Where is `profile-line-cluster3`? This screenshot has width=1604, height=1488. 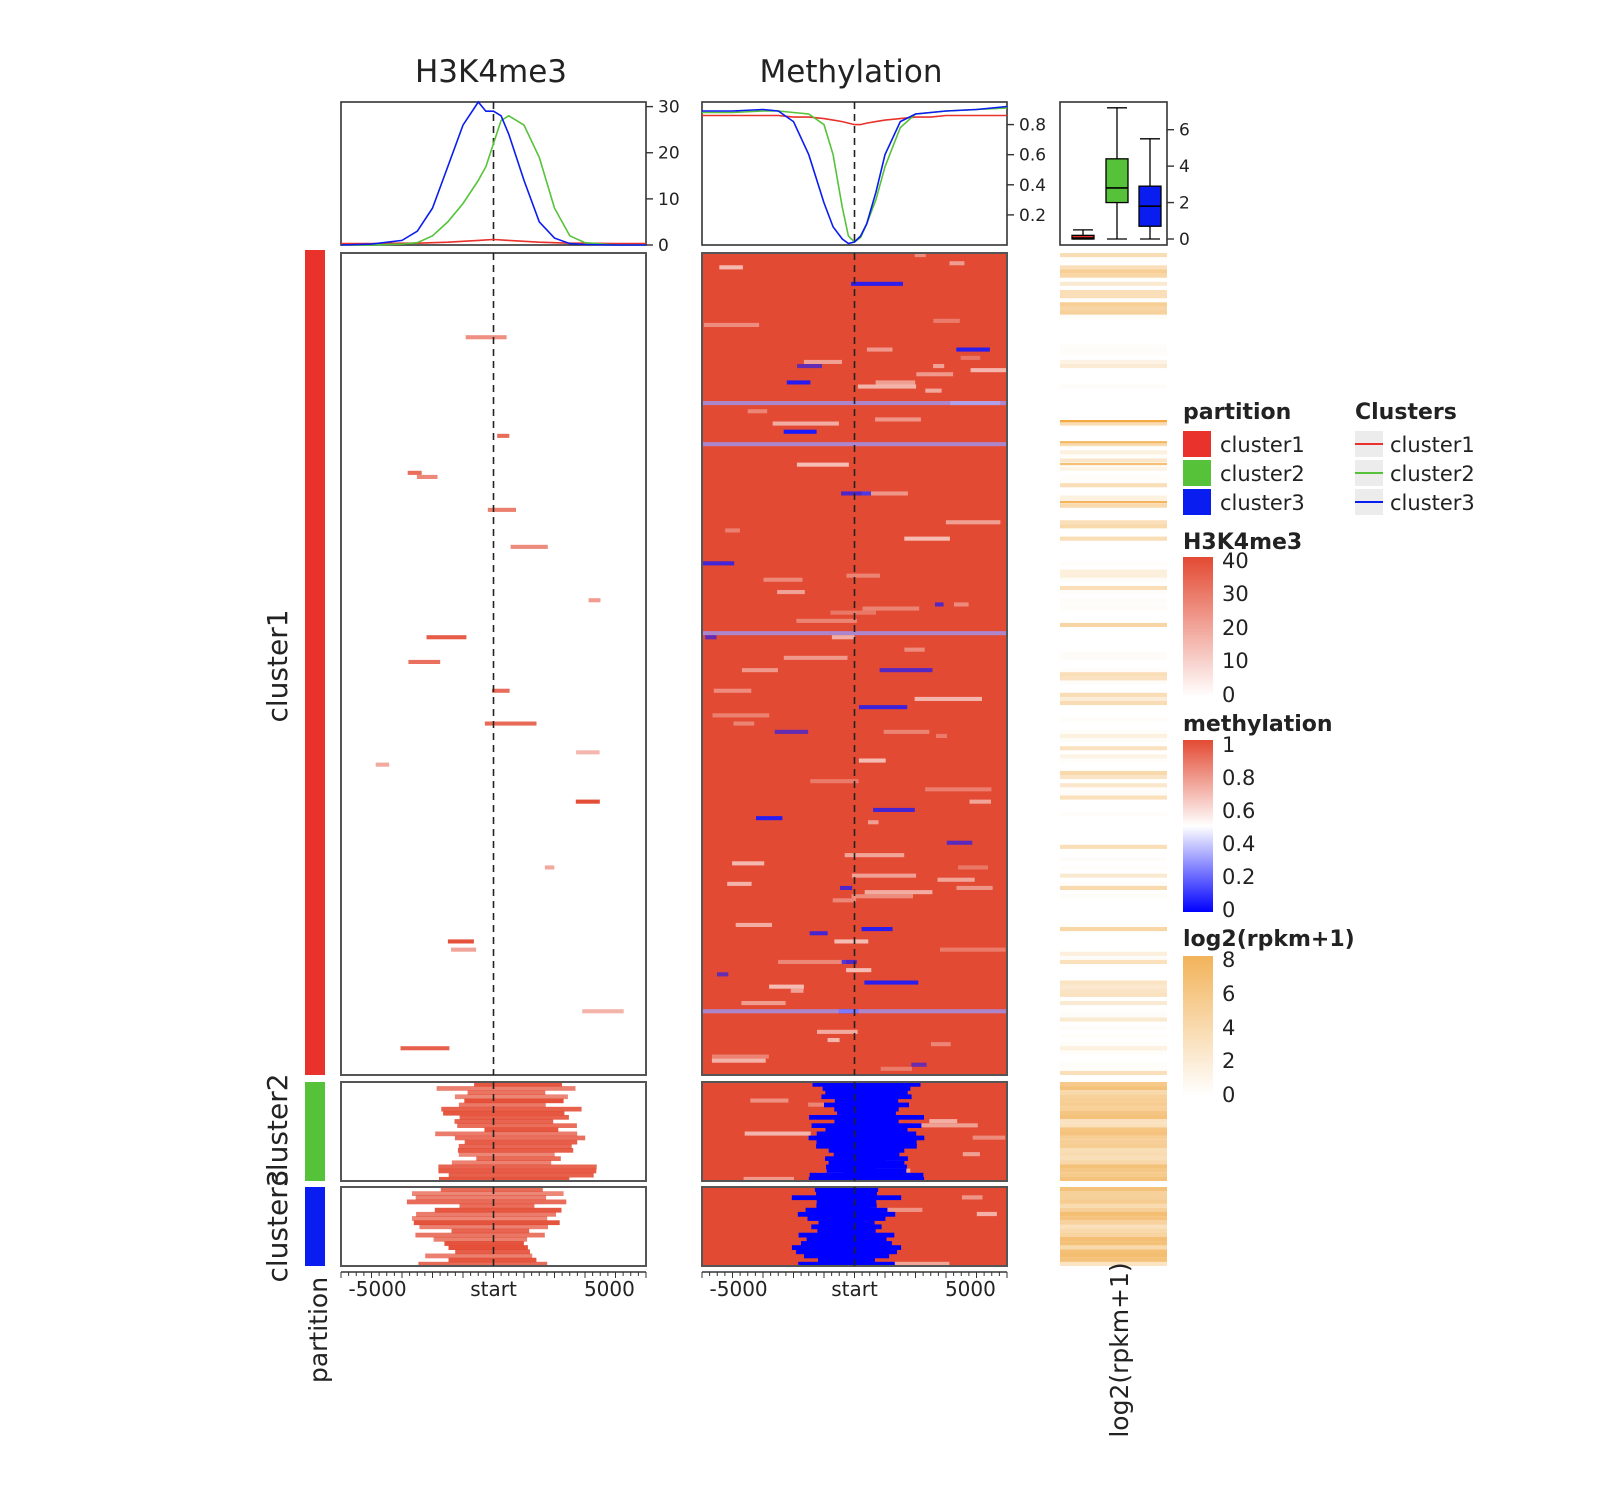
profile-line-cluster3 is located at coordinates (493, 173).